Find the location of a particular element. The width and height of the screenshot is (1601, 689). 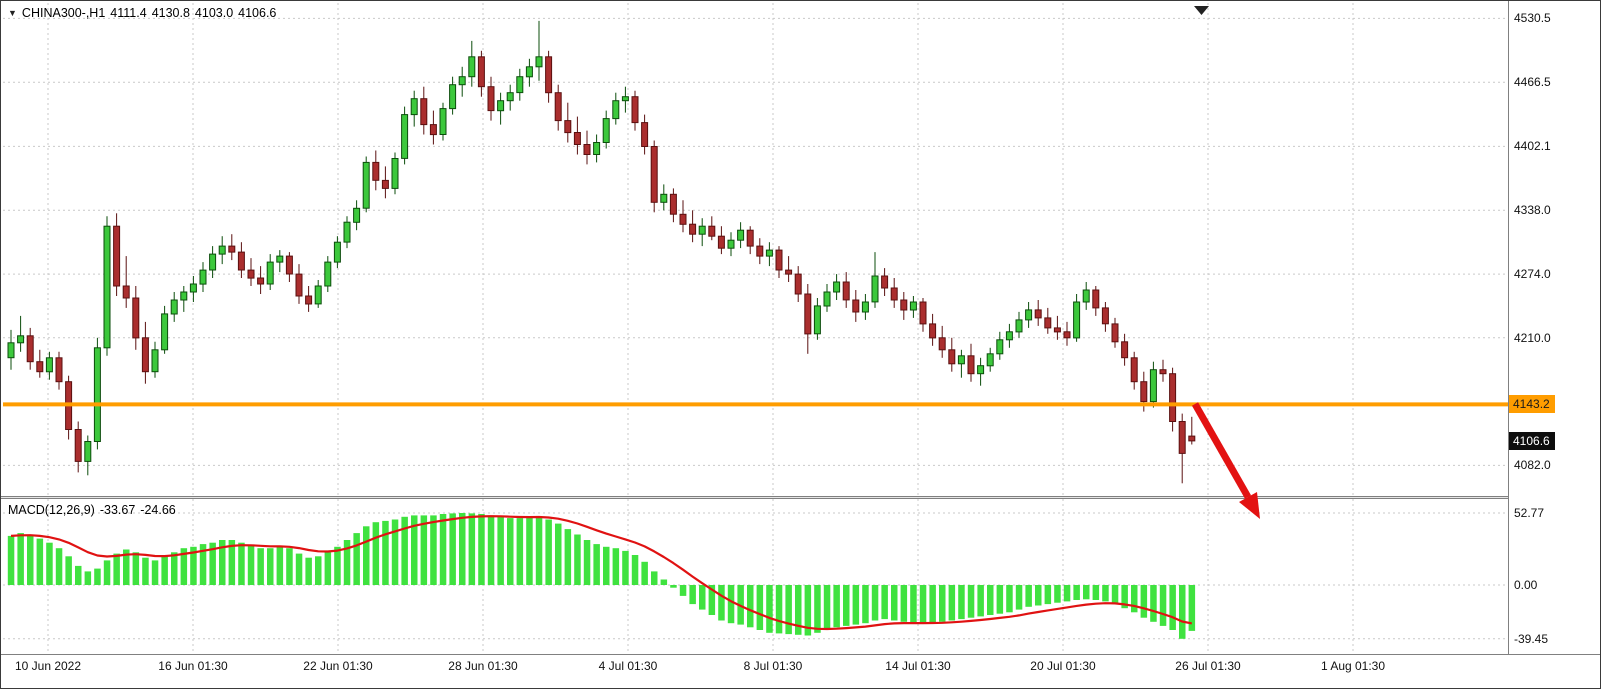

macd-tick-label: 0.00 is located at coordinates (1526, 585).